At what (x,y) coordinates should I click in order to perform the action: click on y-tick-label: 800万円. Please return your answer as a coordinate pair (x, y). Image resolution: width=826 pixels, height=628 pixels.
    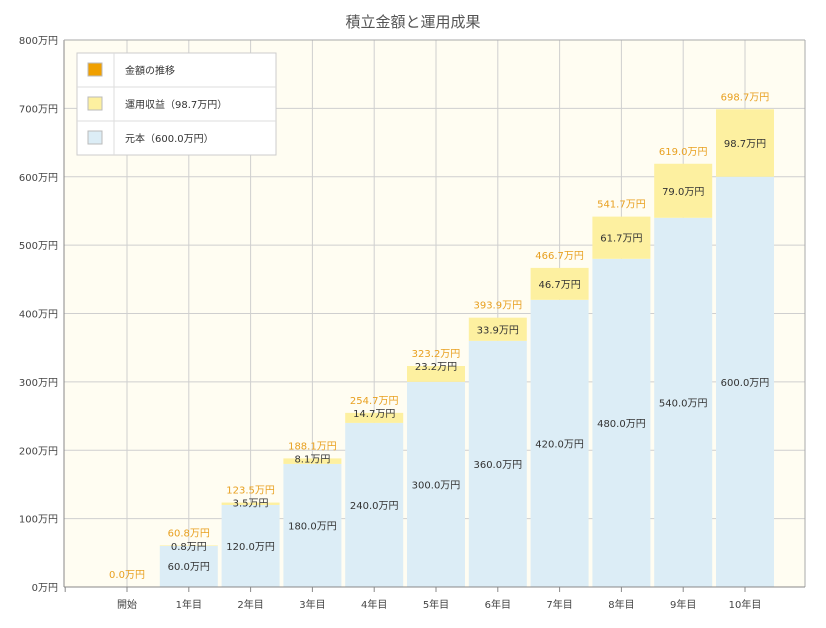
    Looking at the image, I should click on (38, 41).